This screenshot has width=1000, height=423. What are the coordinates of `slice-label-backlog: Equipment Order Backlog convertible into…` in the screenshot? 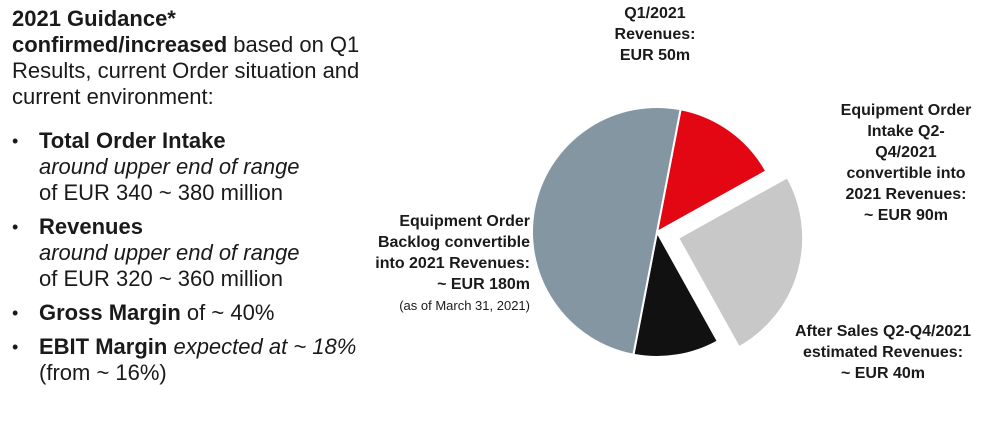 It's located at (432, 263).